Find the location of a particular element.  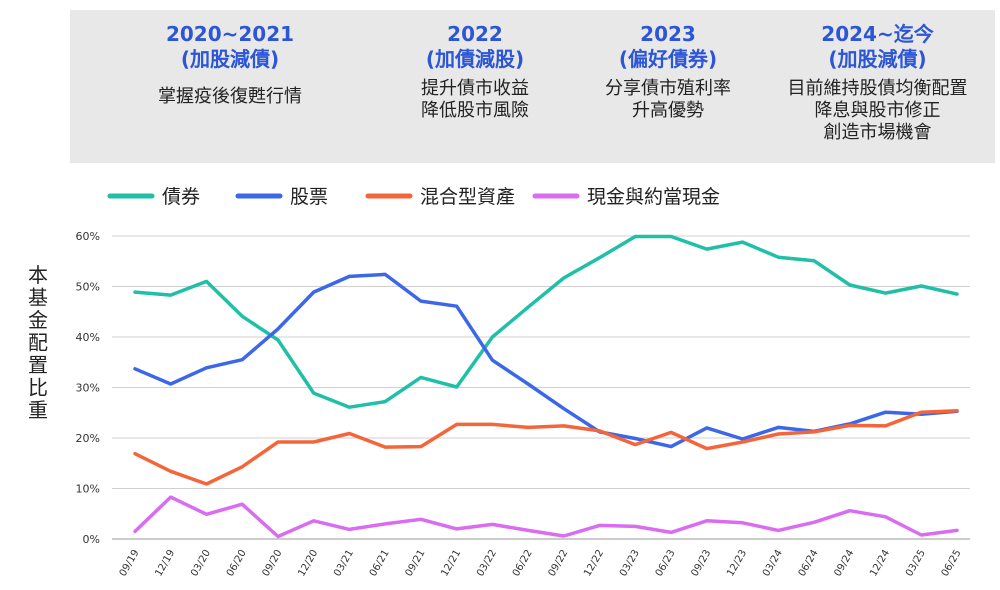

x-tick-label: 12/20 is located at coordinates (308, 563).